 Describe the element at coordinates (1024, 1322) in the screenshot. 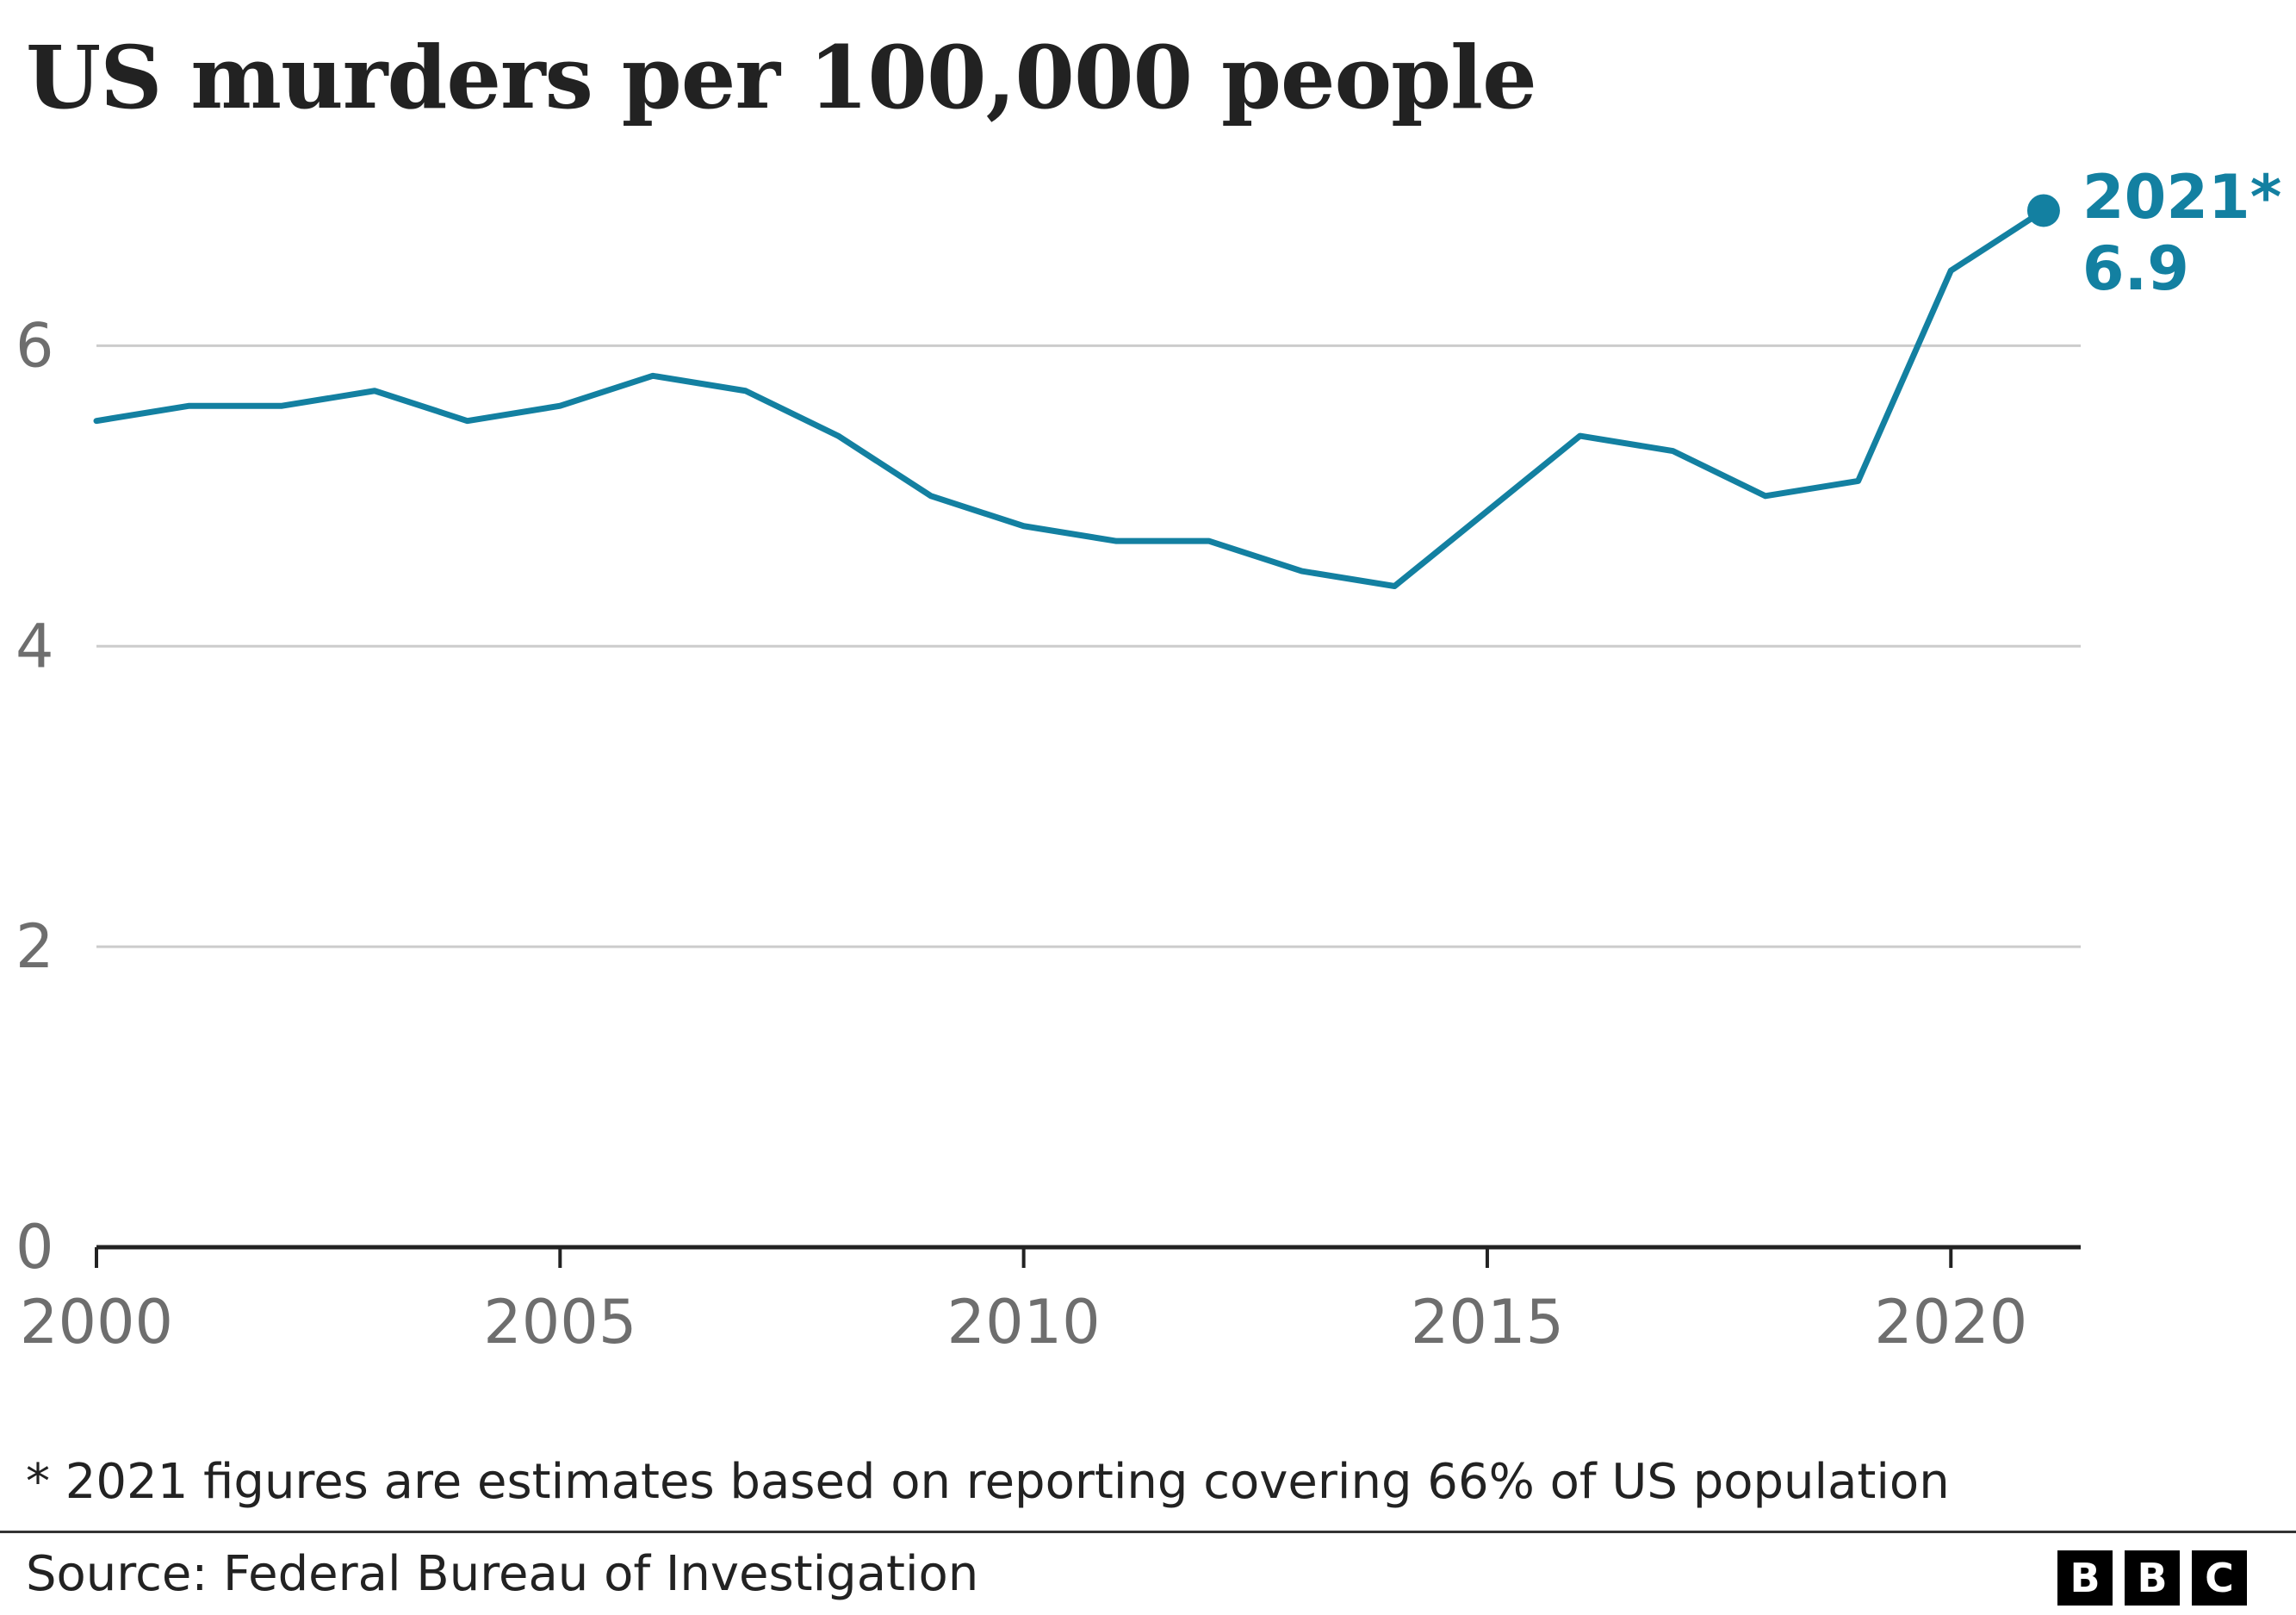

I see `x-tick-label: 2010` at that location.